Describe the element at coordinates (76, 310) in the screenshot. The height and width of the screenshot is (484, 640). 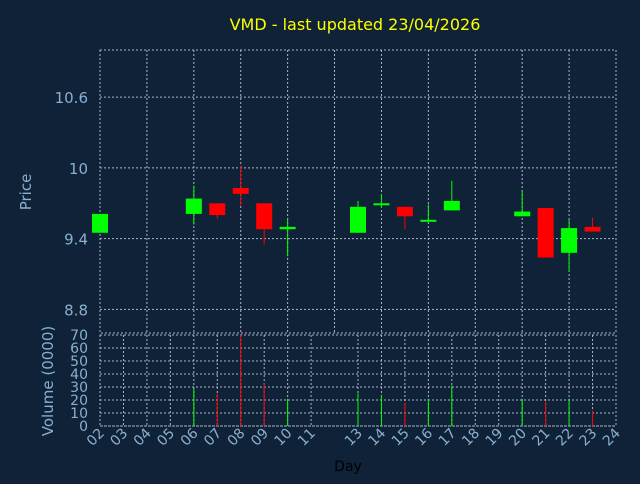
I see `price-tick-label: 8.8` at that location.